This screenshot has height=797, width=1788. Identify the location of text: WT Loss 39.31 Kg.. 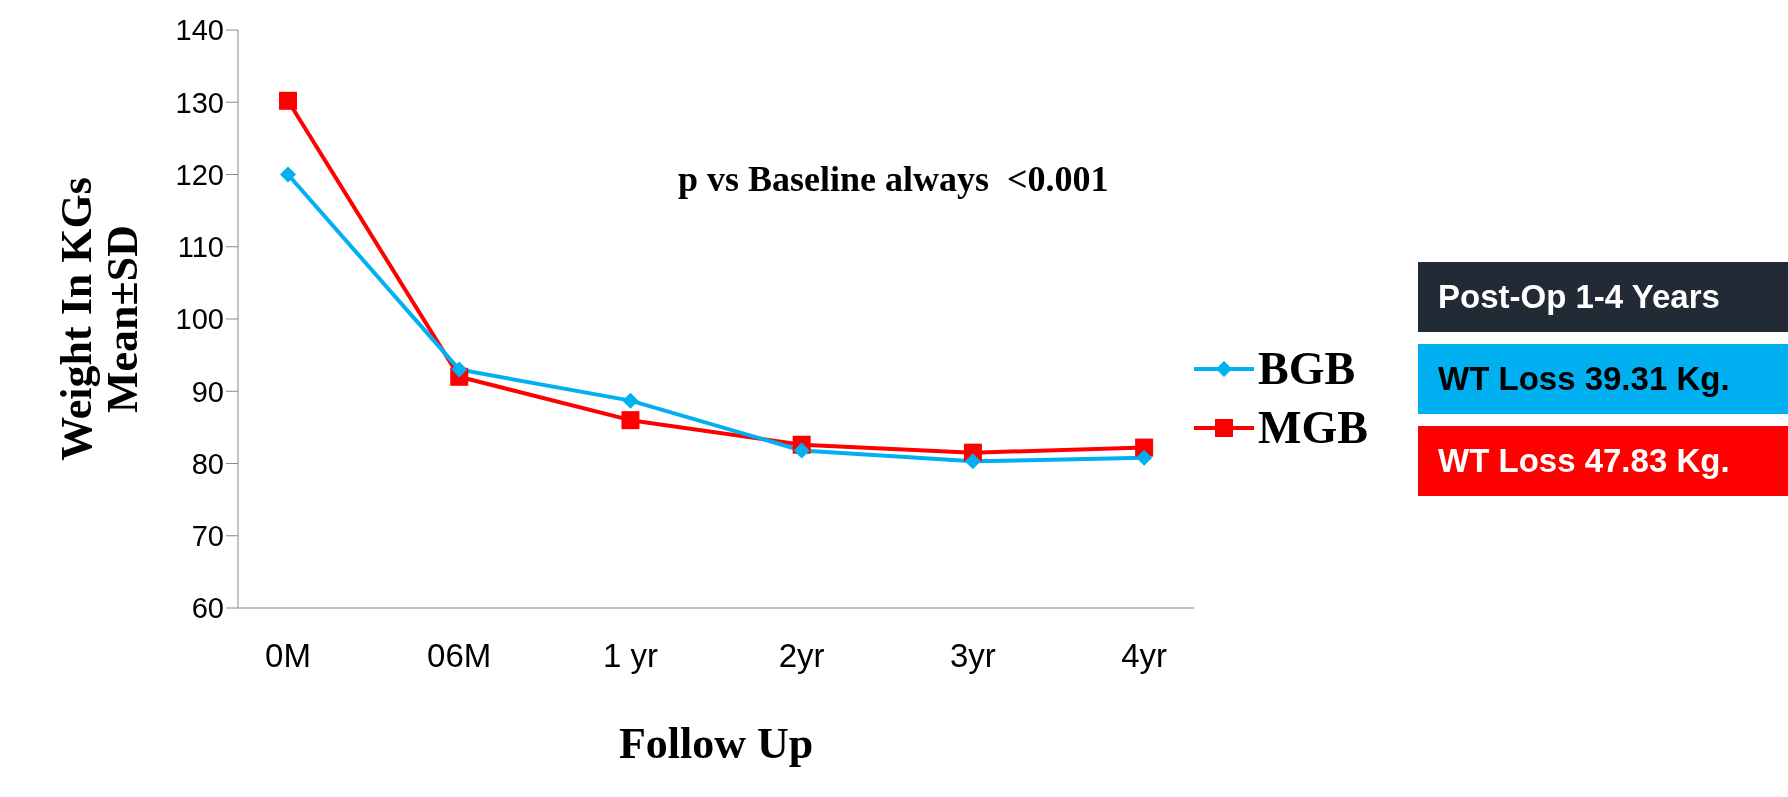
(1603, 379).